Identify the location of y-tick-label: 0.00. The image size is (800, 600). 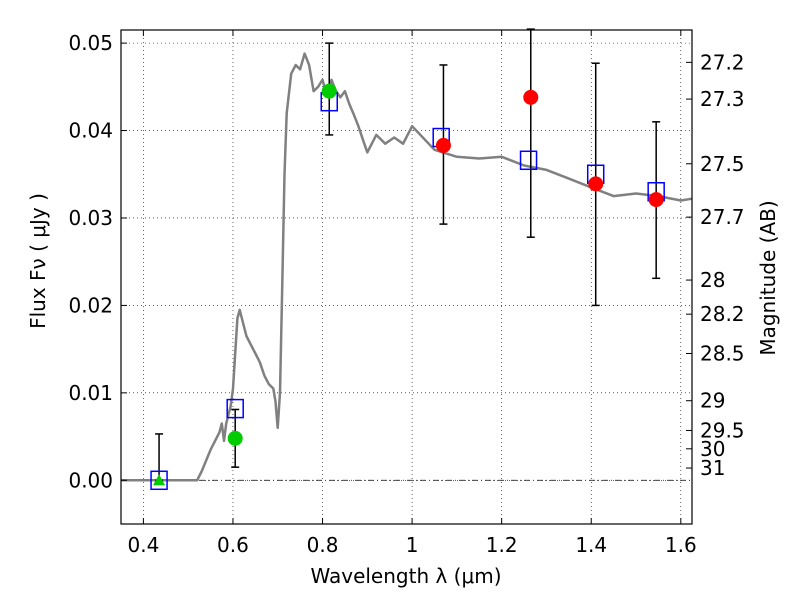
(90, 480).